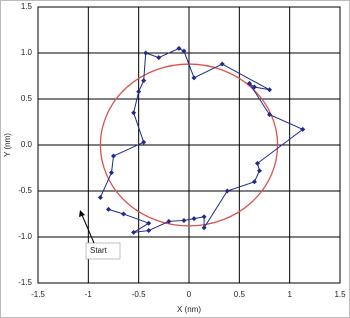  Describe the element at coordinates (25, 190) in the screenshot. I see `y-tick-label: -0.5` at that location.